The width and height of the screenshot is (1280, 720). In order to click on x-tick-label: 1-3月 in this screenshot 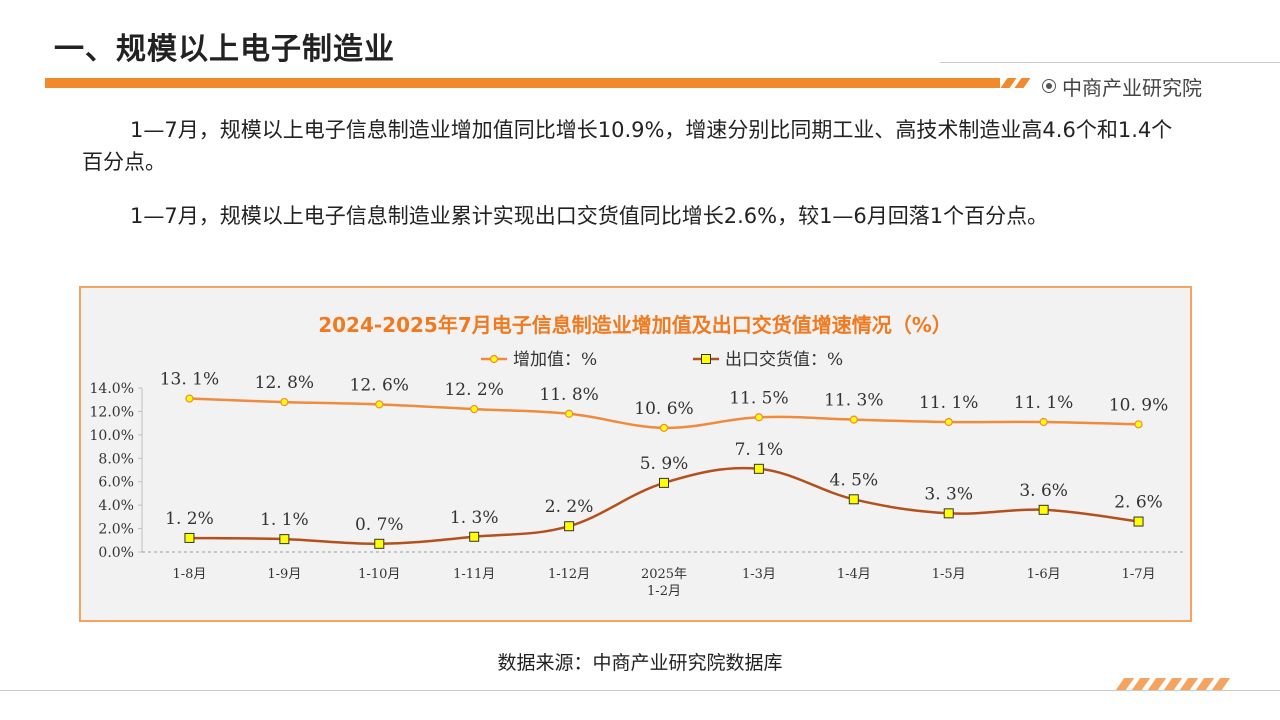, I will do `click(759, 574)`.